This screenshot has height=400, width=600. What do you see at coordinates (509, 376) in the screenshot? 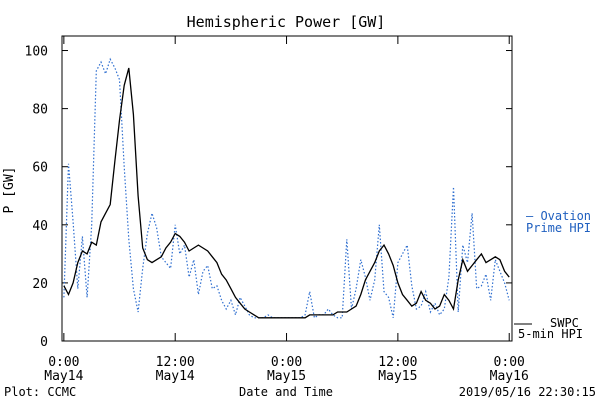
I see `x-tick-date-label: May16` at bounding box center [509, 376].